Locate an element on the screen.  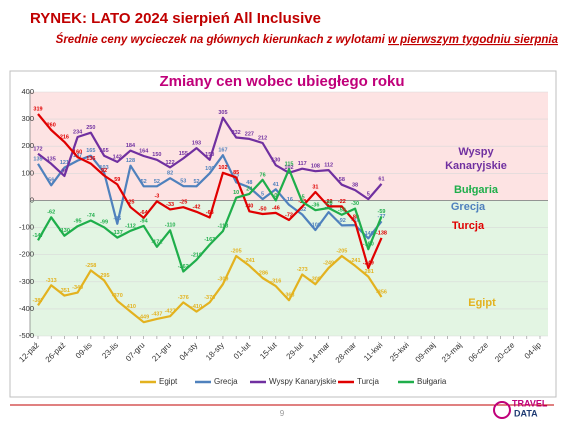
data-label: -281 is located at coordinates (368, 272).